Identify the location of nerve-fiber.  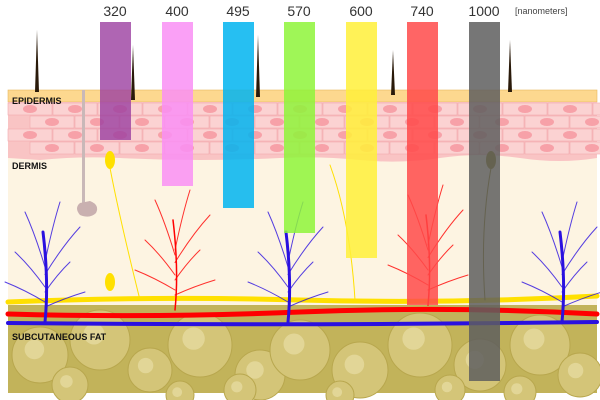
(125, 234).